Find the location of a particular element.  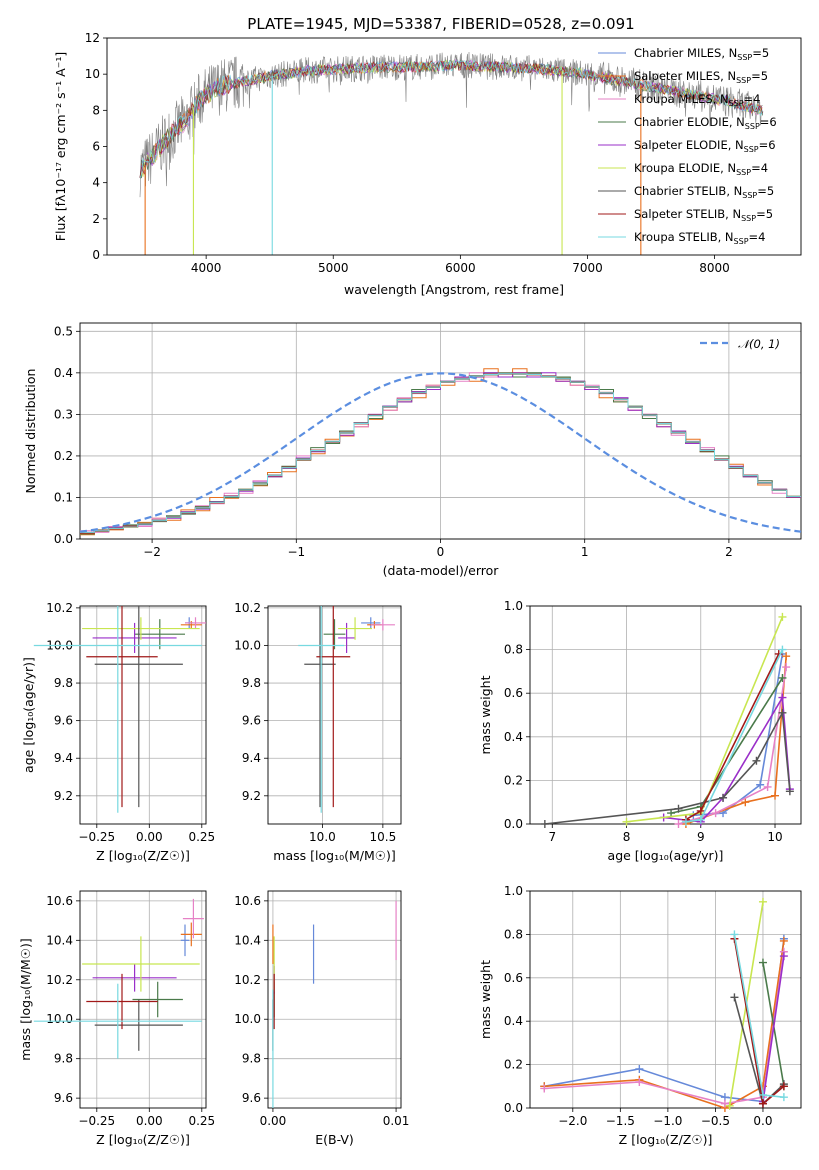

x-axis-label: age [log₁₀(age/yr)] is located at coordinates (666, 855).